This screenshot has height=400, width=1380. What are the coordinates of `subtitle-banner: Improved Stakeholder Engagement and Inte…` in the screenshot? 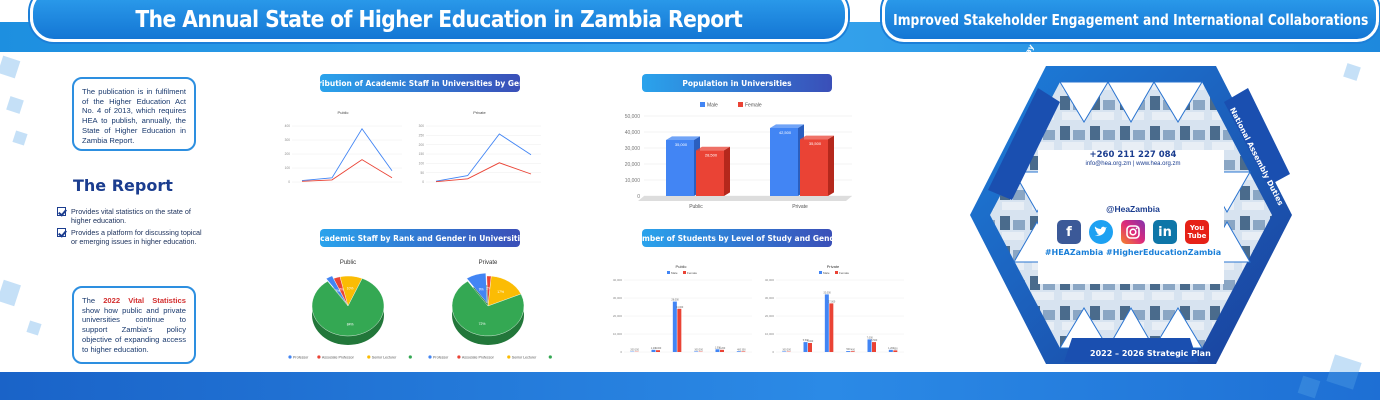 It's located at (1130, 21).